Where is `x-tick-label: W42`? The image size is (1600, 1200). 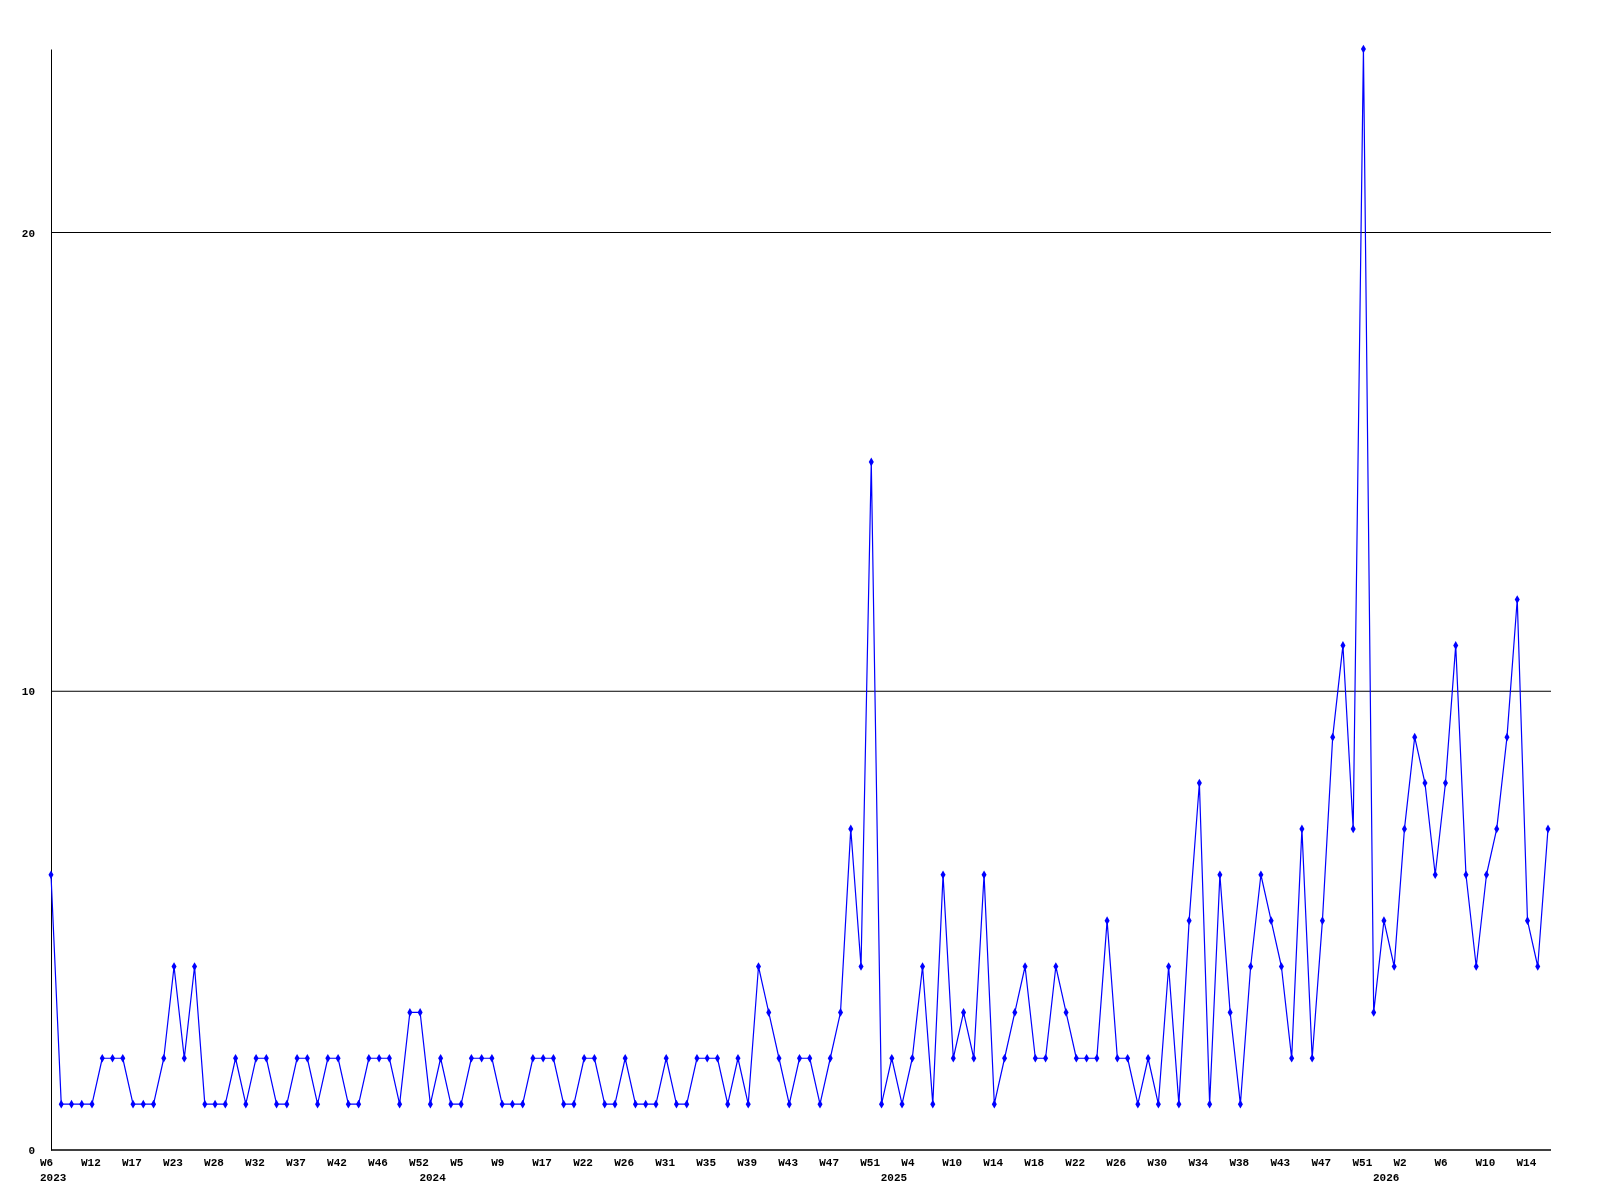
x-tick-label: W42 is located at coordinates (337, 1163).